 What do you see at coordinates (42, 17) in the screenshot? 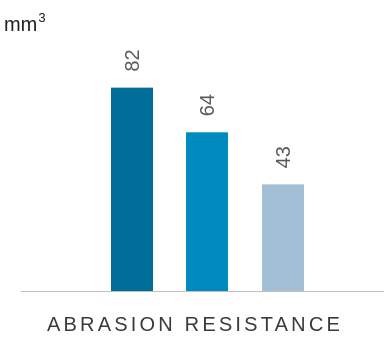
I see `unit-exponent: 3` at bounding box center [42, 17].